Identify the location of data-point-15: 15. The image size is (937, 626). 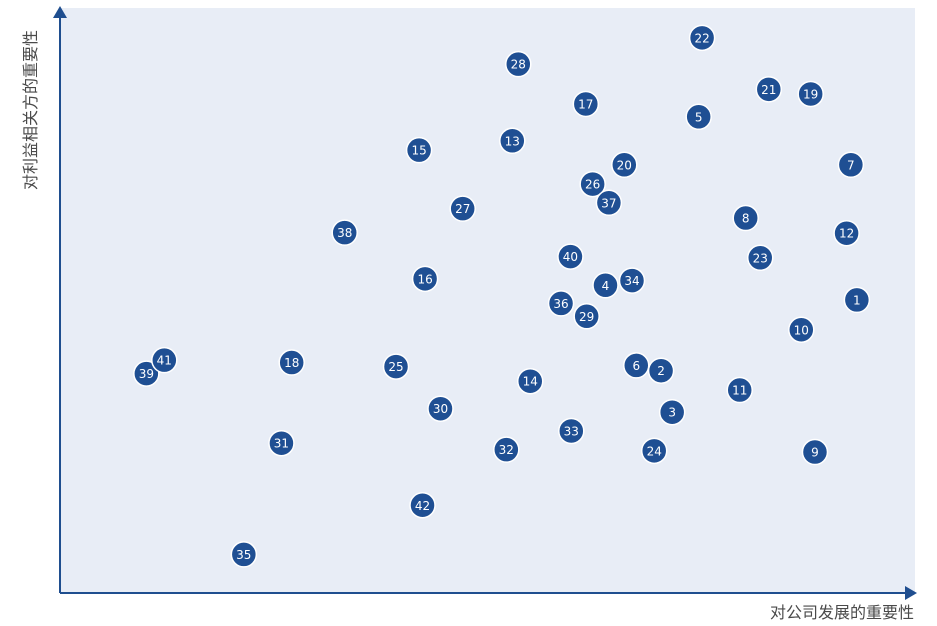
(419, 150).